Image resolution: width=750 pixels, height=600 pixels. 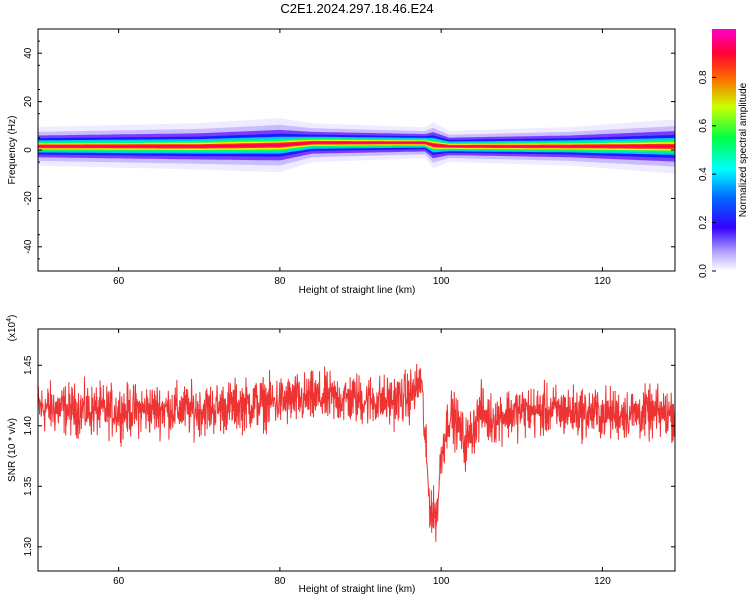 I want to click on snr-y-label: SNR (10 * v/v), so click(x=12, y=450).